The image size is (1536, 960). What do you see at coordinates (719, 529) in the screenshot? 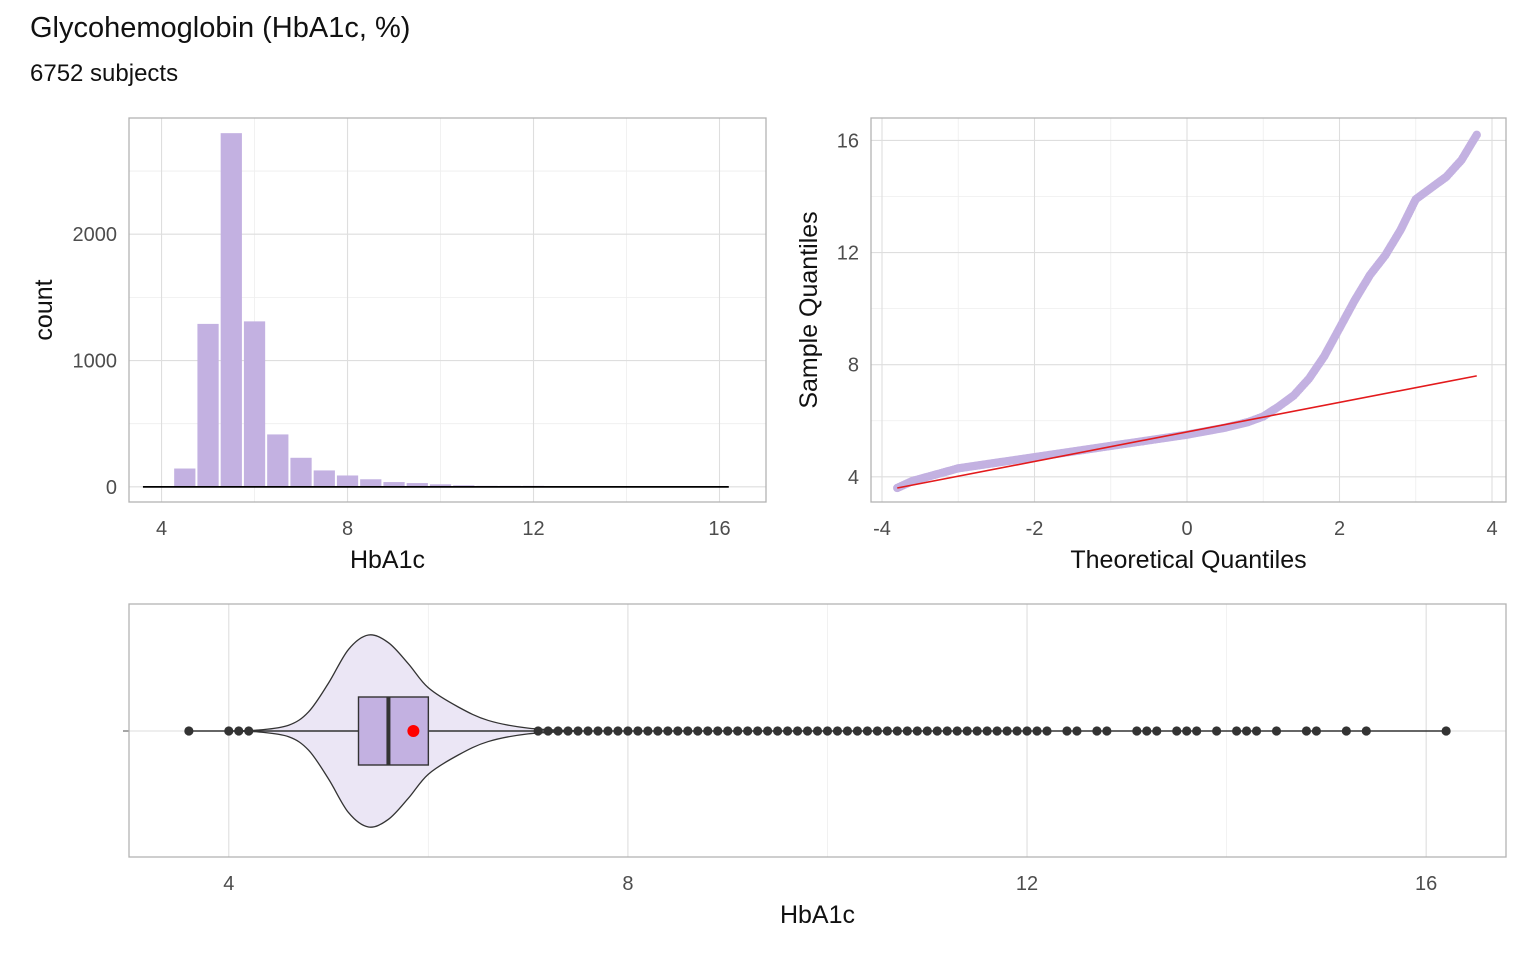
I see `x-tick-label: 16` at bounding box center [719, 529].